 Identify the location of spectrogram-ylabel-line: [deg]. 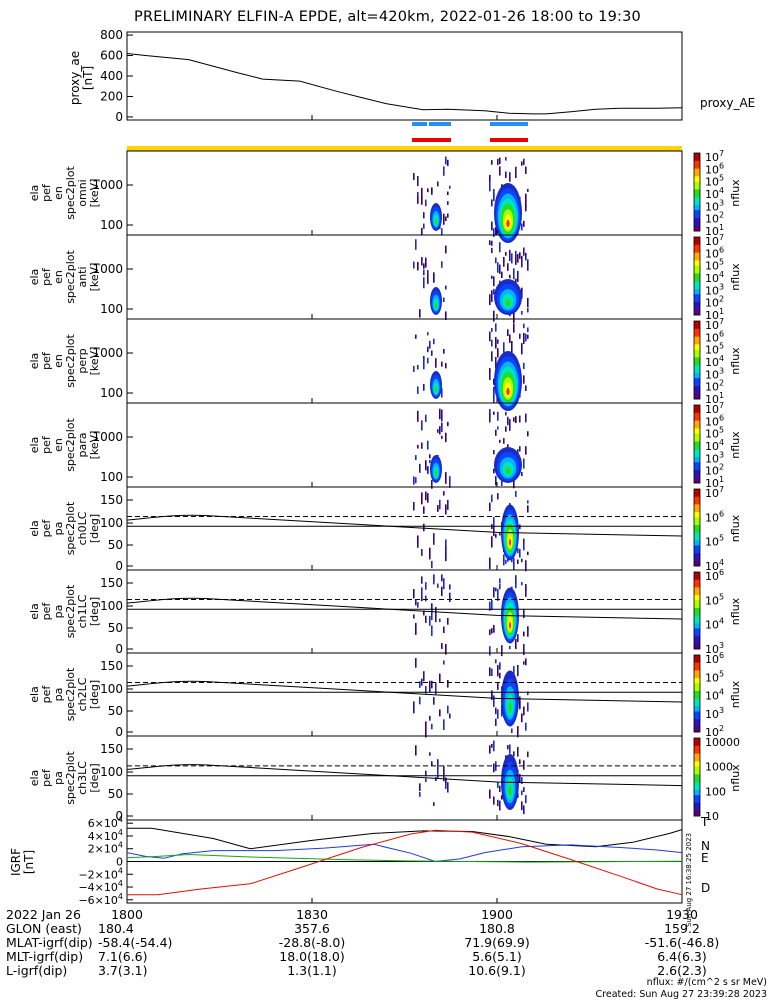
(94, 528).